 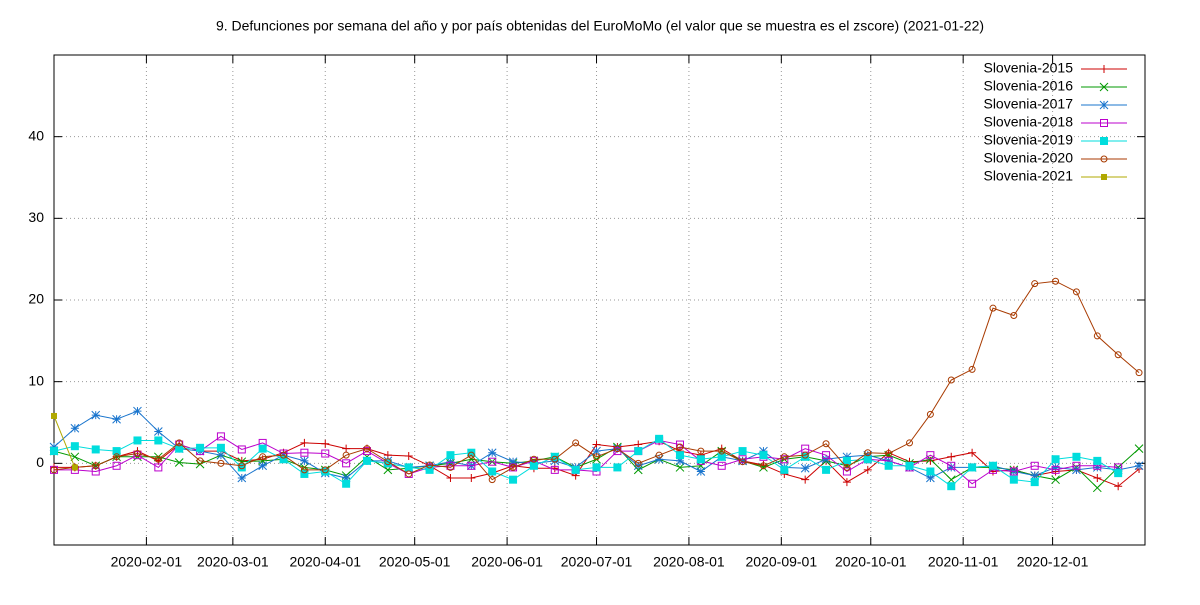 What do you see at coordinates (1028, 122) in the screenshot?
I see `legend-label: Slovenia-2018` at bounding box center [1028, 122].